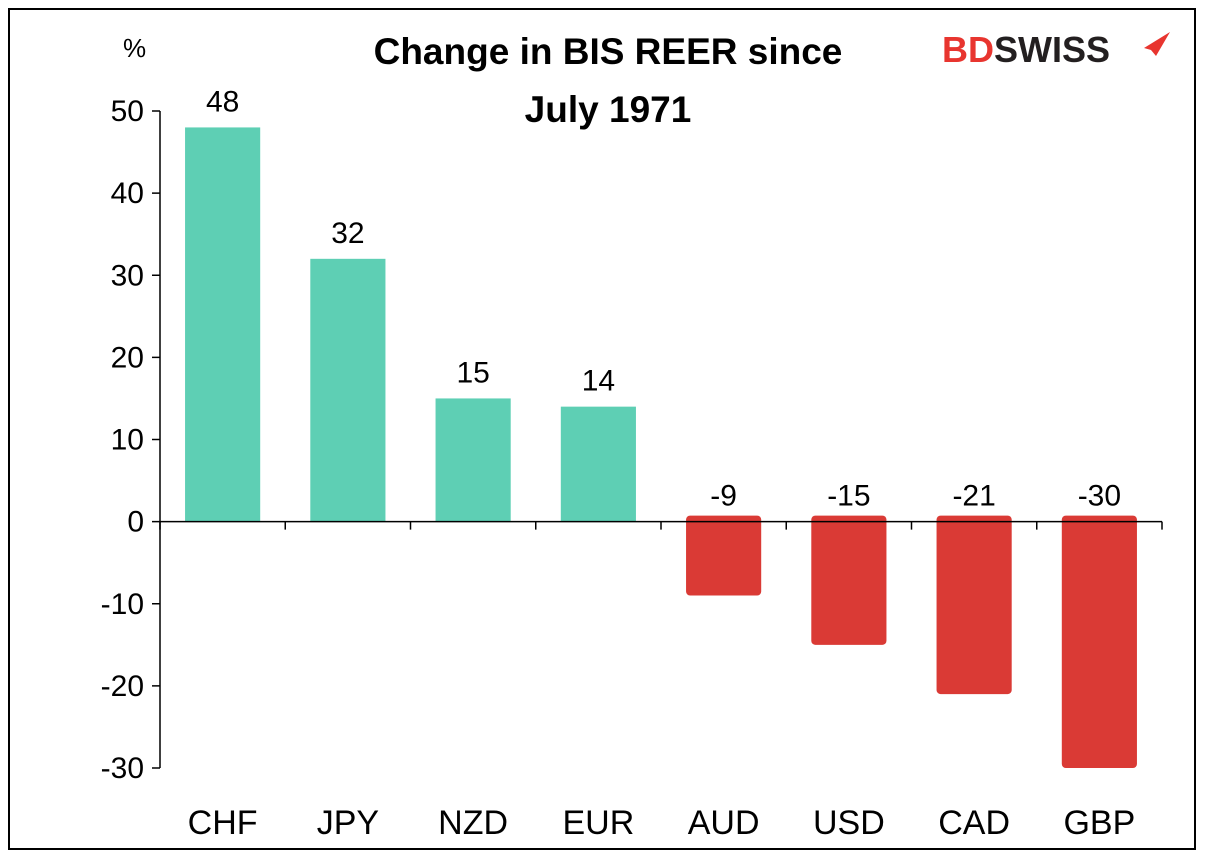 The height and width of the screenshot is (862, 1208). What do you see at coordinates (127, 111) in the screenshot?
I see `y-tick-label: 50` at bounding box center [127, 111].